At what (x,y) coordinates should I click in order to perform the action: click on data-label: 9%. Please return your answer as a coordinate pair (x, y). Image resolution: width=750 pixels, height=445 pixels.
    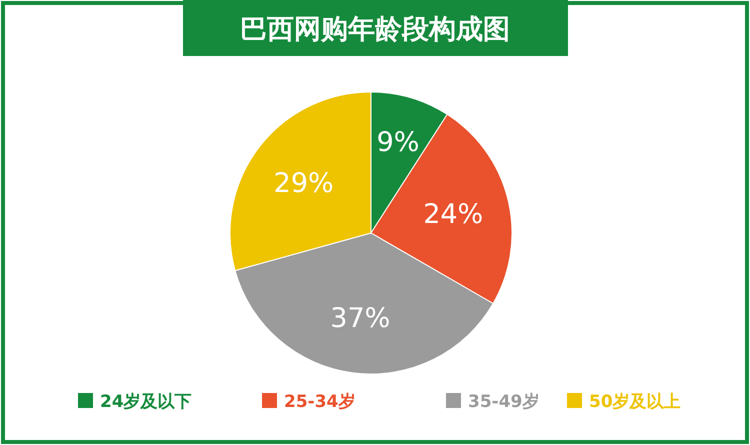
    Looking at the image, I should click on (398, 142).